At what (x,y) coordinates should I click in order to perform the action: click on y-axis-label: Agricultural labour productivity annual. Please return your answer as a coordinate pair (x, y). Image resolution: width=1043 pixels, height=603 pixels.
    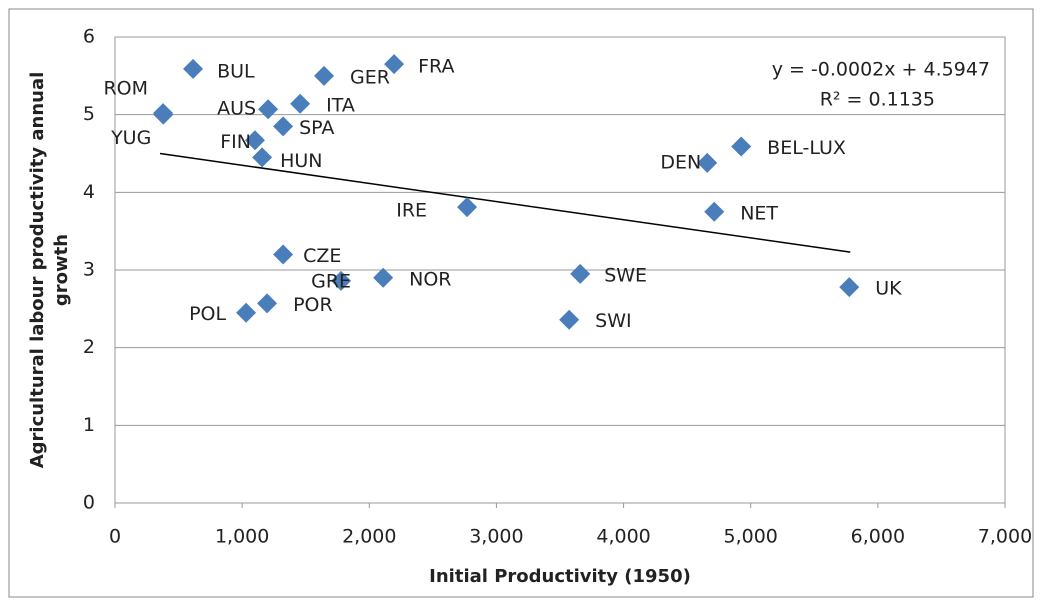
    Looking at the image, I should click on (37, 270).